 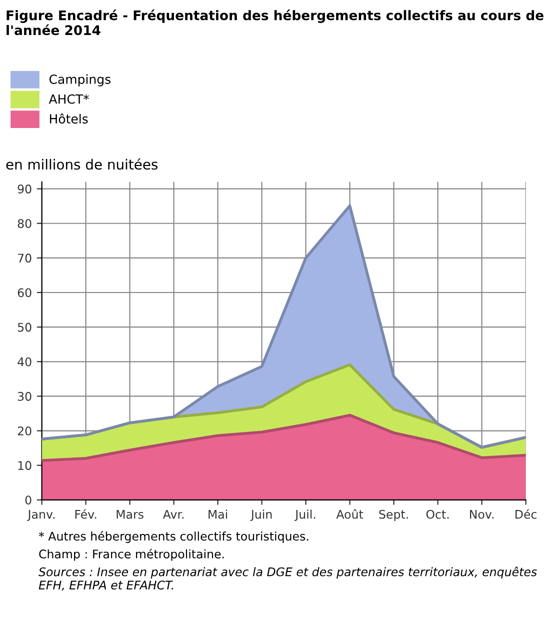 I want to click on y-tick-label: 40, so click(x=25, y=361).